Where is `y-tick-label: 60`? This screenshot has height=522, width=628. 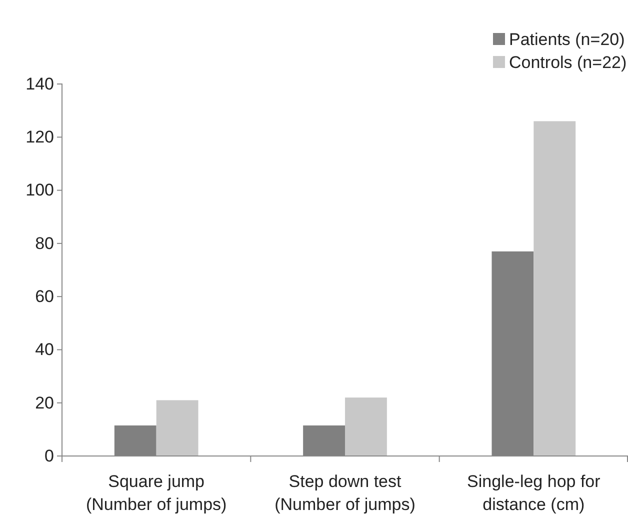
y-tick-label: 60 is located at coordinates (44, 296).